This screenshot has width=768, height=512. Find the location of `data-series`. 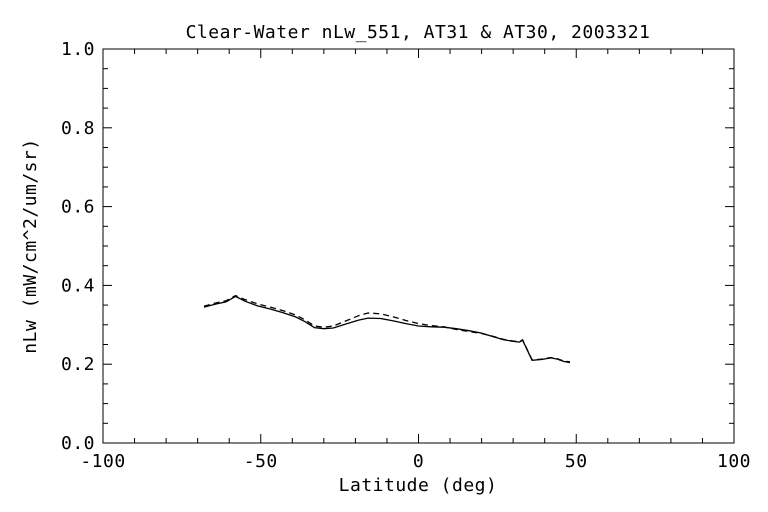

data-series is located at coordinates (387, 329).